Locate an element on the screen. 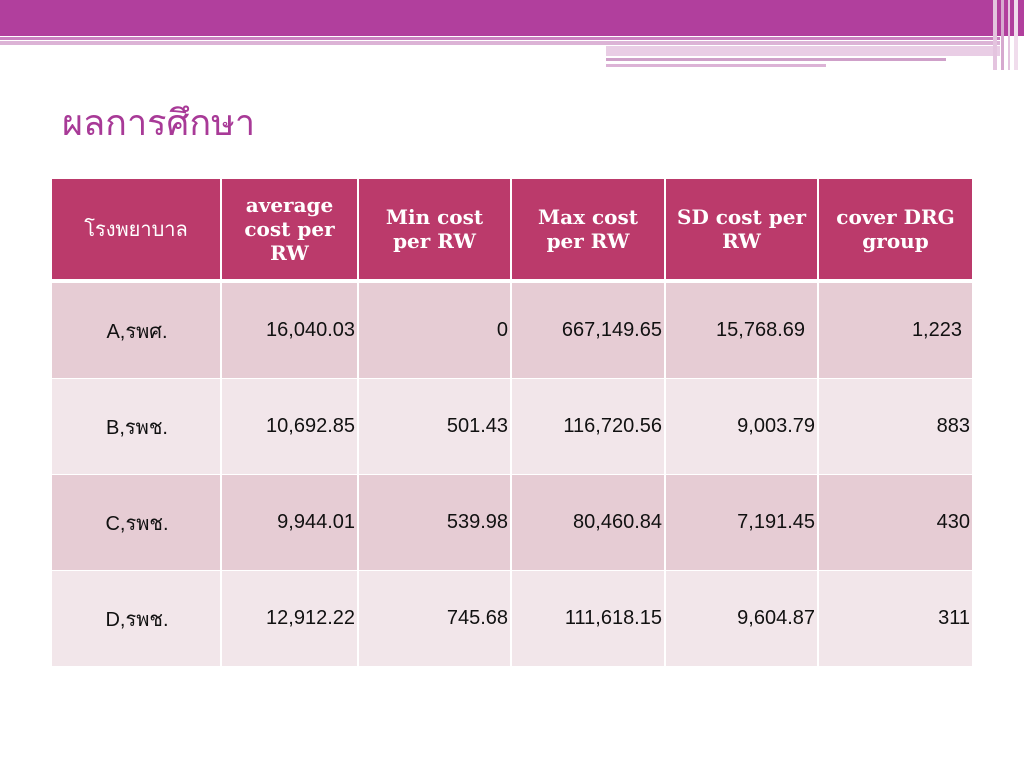 This screenshot has height=768, width=1024. max-cost-cell: 667,149.65 is located at coordinates (588, 330).